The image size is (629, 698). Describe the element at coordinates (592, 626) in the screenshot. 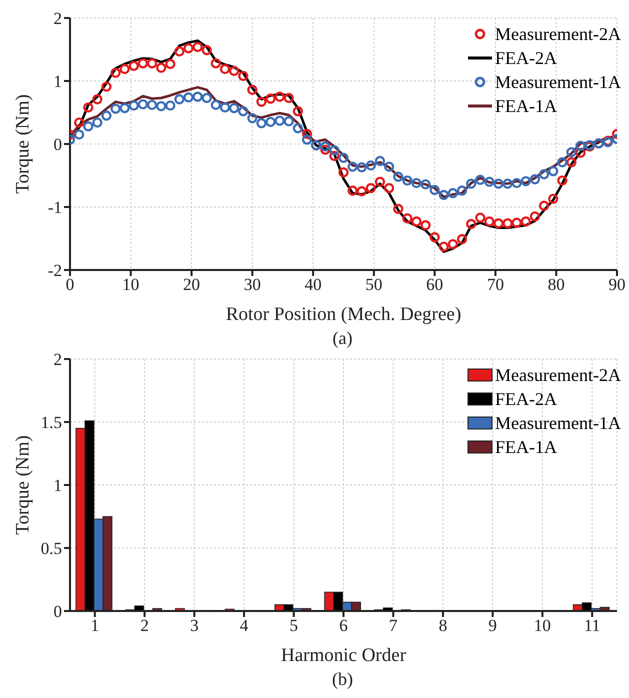

I see `x-tick-label: 11` at that location.